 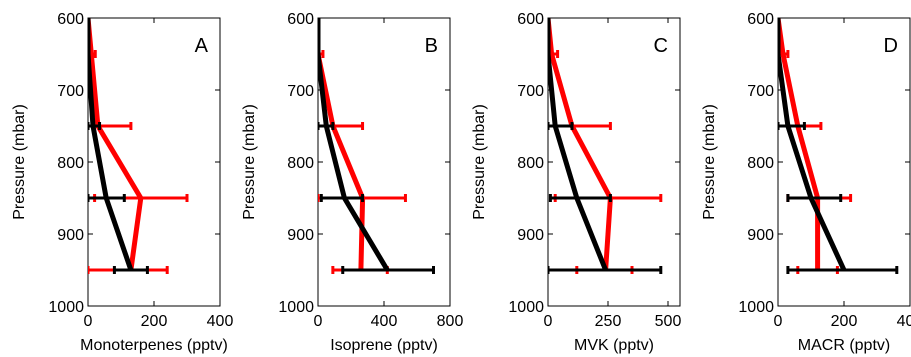 I want to click on panel-letter: A, so click(x=202, y=46).